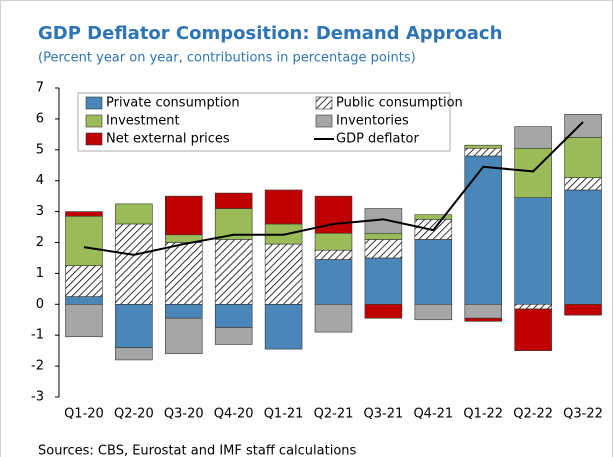 The width and height of the screenshot is (613, 457). Describe the element at coordinates (378, 139) in the screenshot. I see `legend-label: GDP deflator` at that location.